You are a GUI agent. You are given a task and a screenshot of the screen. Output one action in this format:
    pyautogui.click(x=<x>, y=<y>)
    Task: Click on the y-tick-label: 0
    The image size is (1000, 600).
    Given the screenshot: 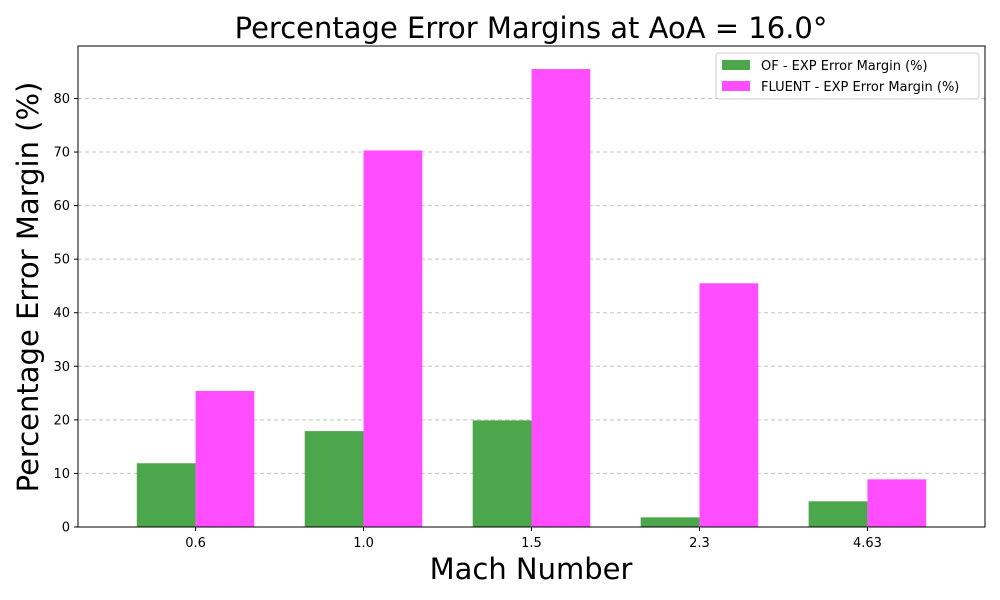 What is the action you would take?
    pyautogui.click(x=66, y=528)
    